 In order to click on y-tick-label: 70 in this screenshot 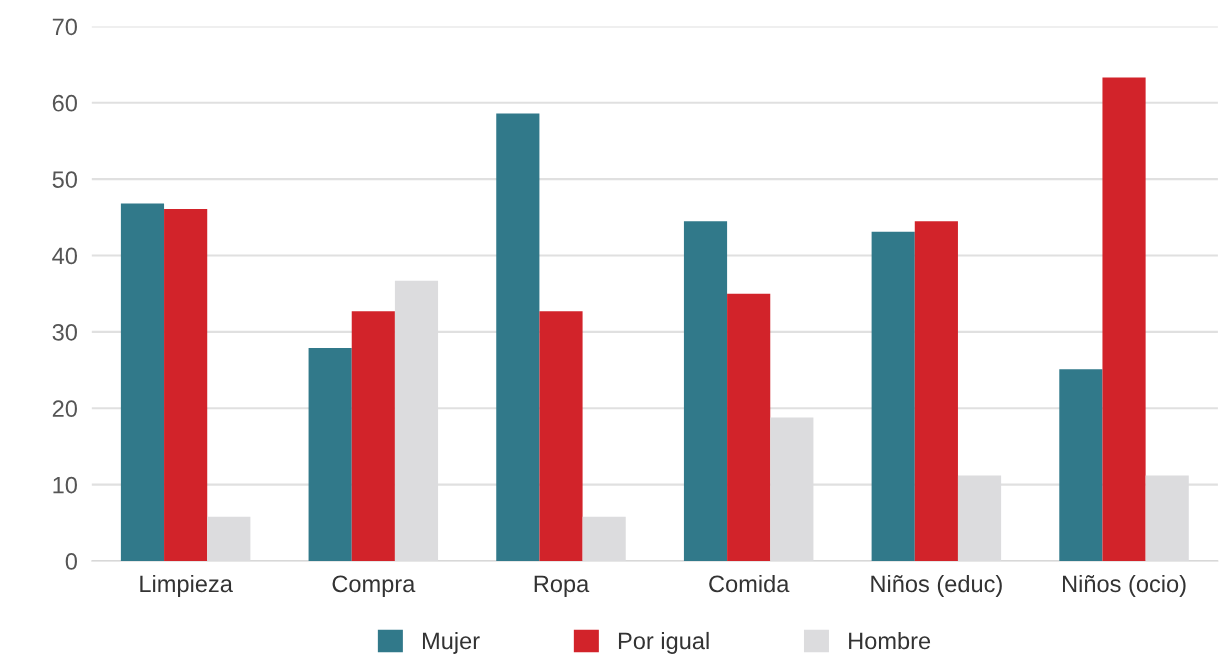, I will do `click(64, 27)`.